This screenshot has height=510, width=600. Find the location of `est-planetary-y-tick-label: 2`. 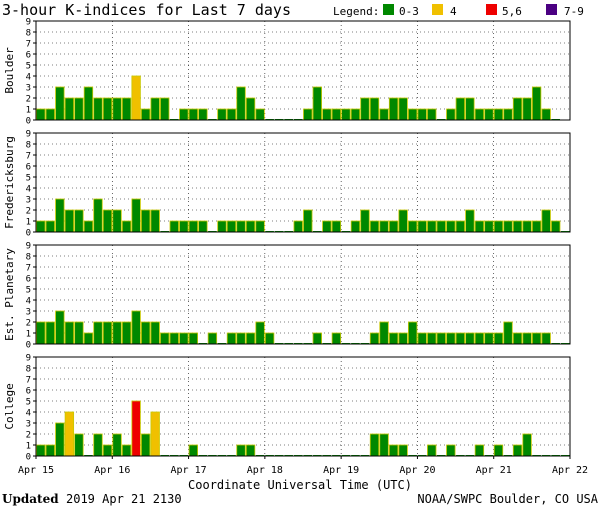

est-planetary-y-tick-label: 2 is located at coordinates (28, 324).